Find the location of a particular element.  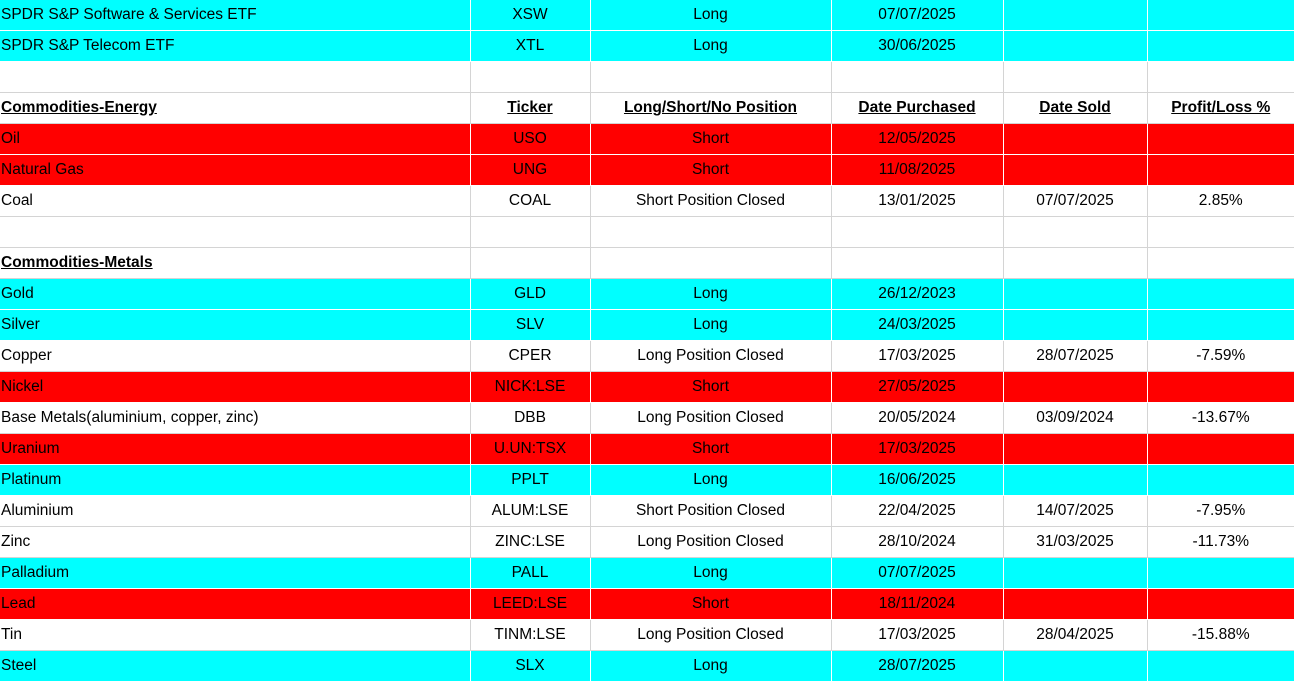

cell-name: Nickel is located at coordinates (235, 387).